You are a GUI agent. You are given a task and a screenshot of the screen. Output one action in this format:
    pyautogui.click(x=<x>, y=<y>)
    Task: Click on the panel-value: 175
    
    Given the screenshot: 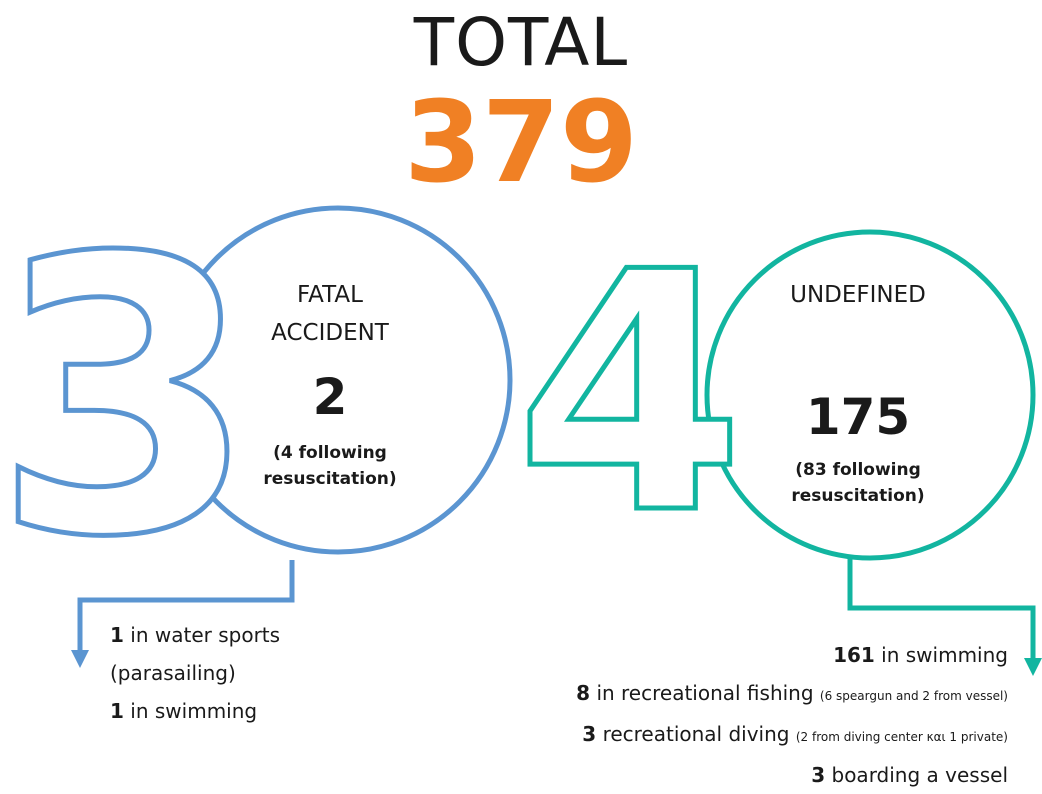 What is the action you would take?
    pyautogui.click(x=858, y=417)
    